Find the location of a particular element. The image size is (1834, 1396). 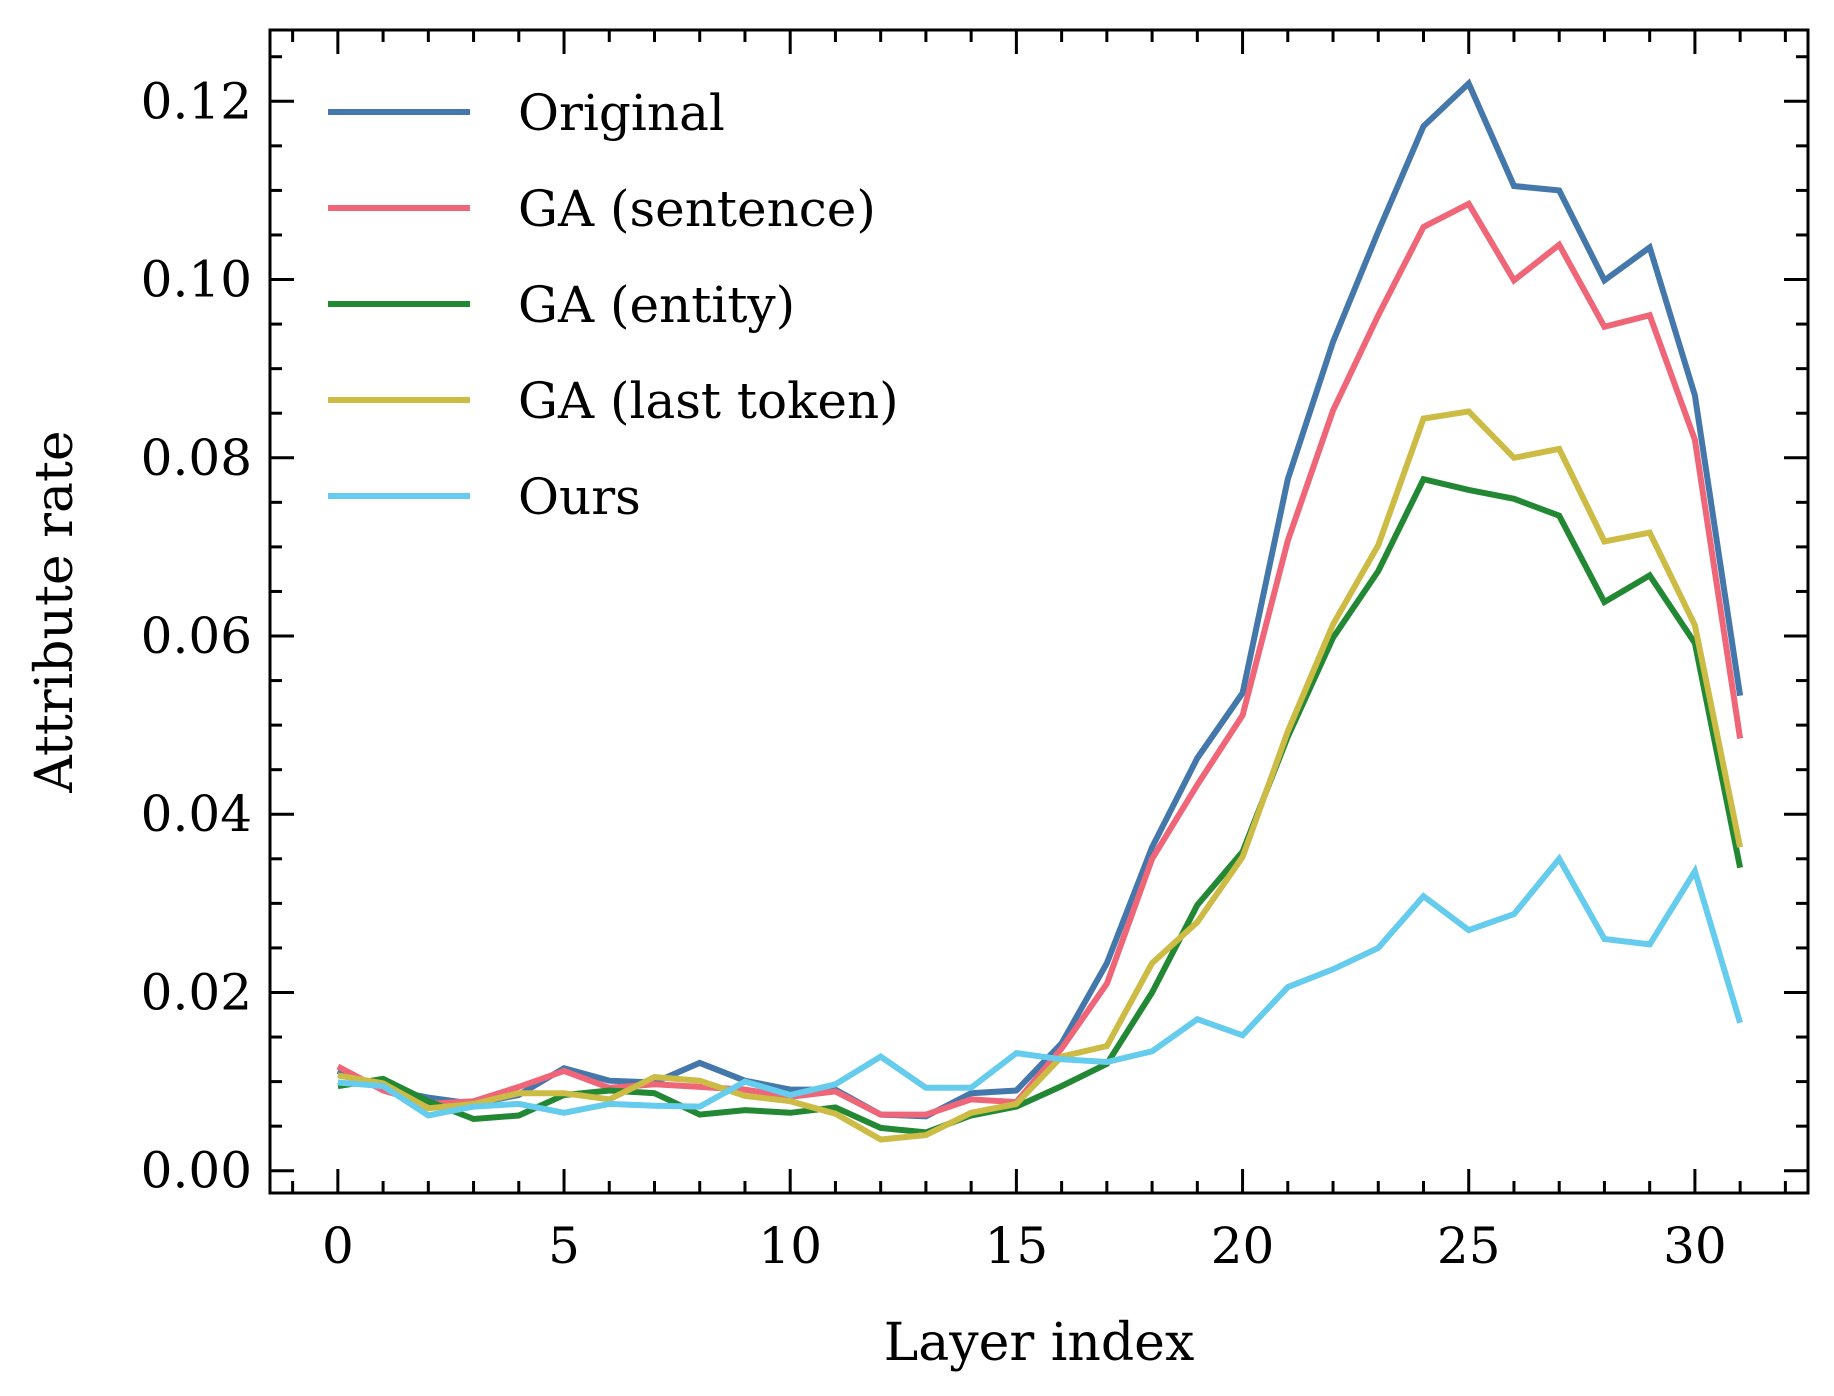

y-tick-label: 0.06 is located at coordinates (196, 636).